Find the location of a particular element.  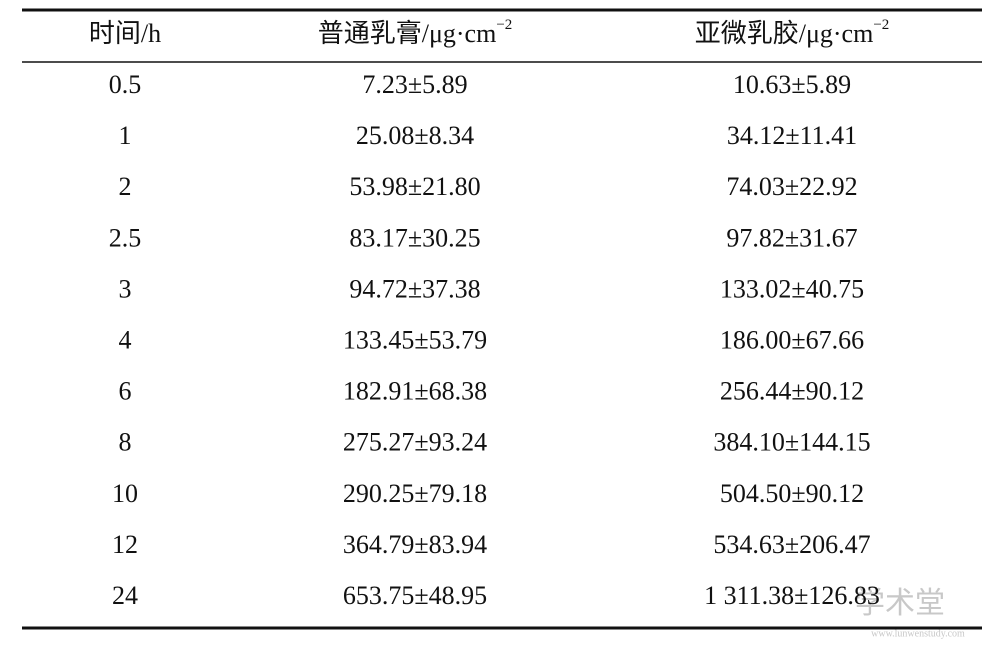

value-cell: 34.12±11.41 is located at coordinates (792, 135).